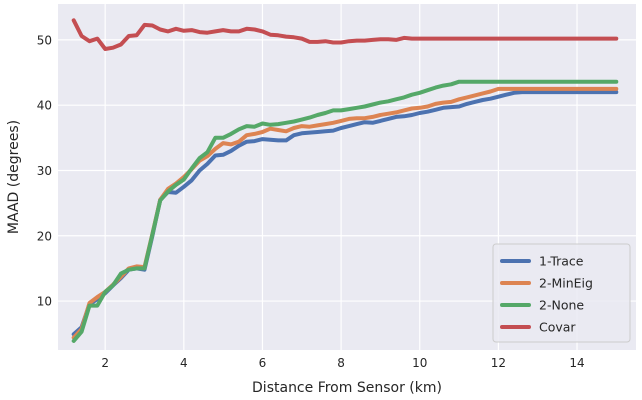 This screenshot has height=400, width=642. What do you see at coordinates (347, 388) in the screenshot?
I see `x-axis-label: Distance From Sensor (km)` at bounding box center [347, 388].